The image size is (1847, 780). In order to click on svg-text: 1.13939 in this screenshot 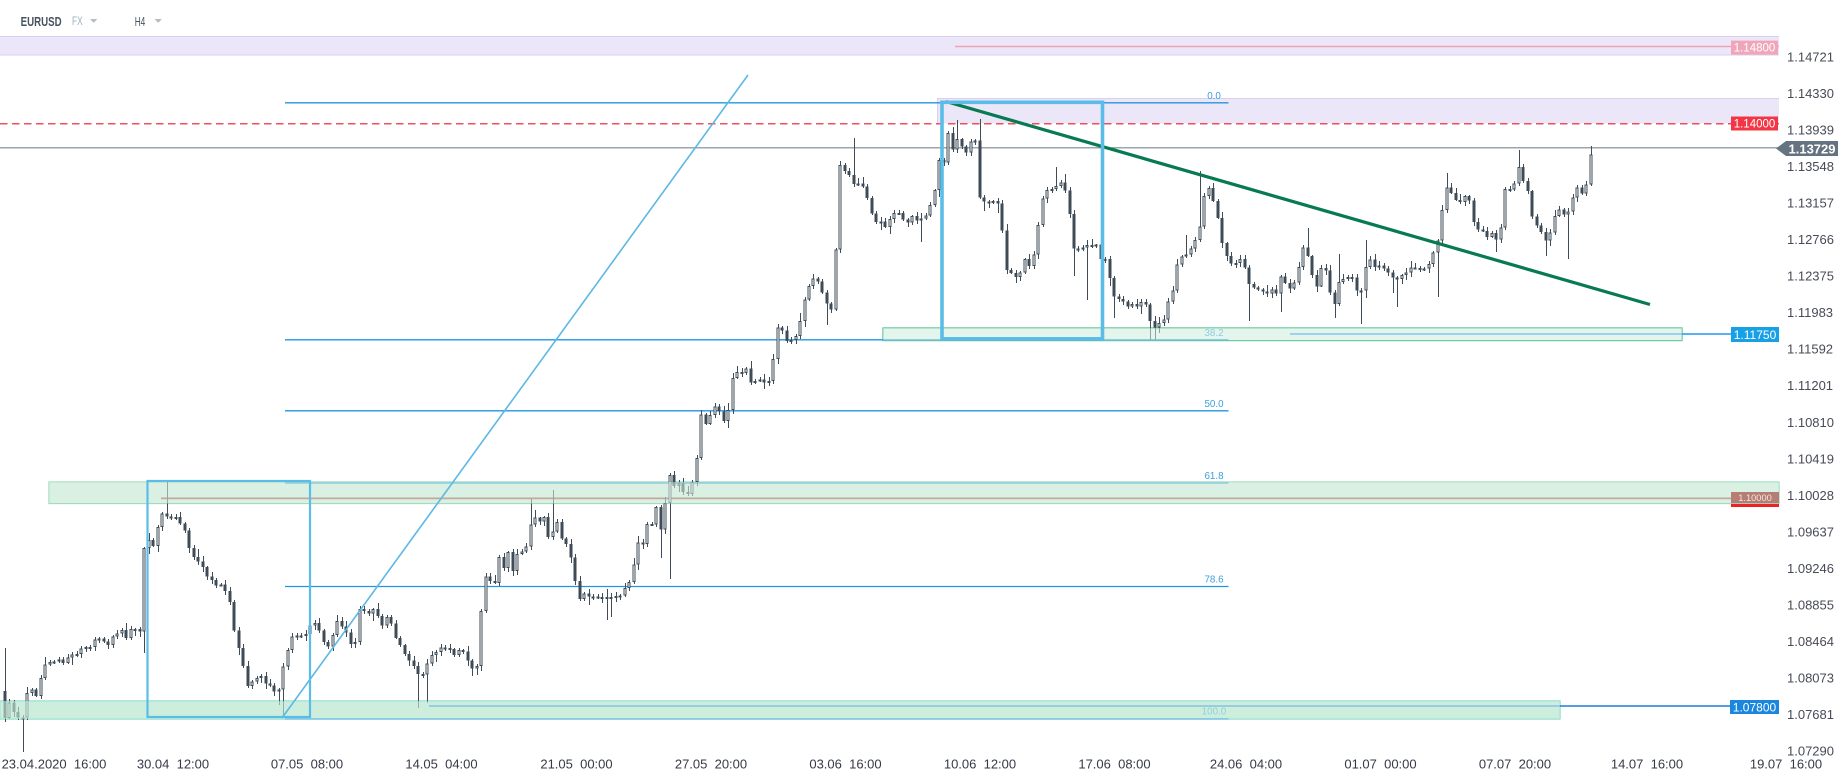, I will do `click(1810, 130)`.